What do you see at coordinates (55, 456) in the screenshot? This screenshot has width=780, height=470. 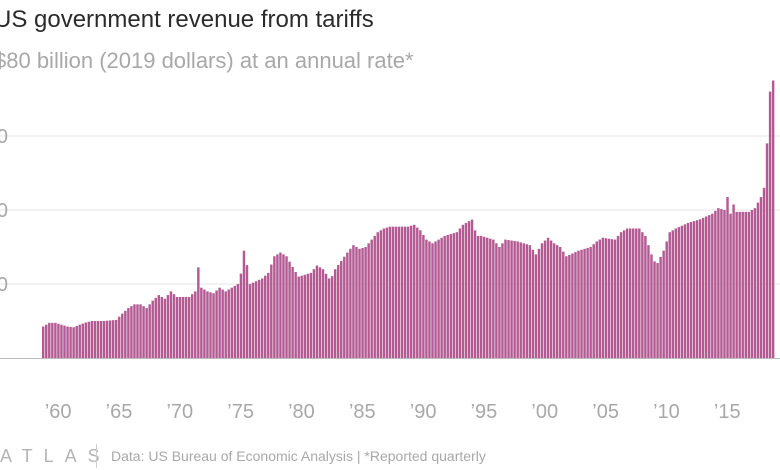 I see `atlas-logo: ATLAS` at bounding box center [55, 456].